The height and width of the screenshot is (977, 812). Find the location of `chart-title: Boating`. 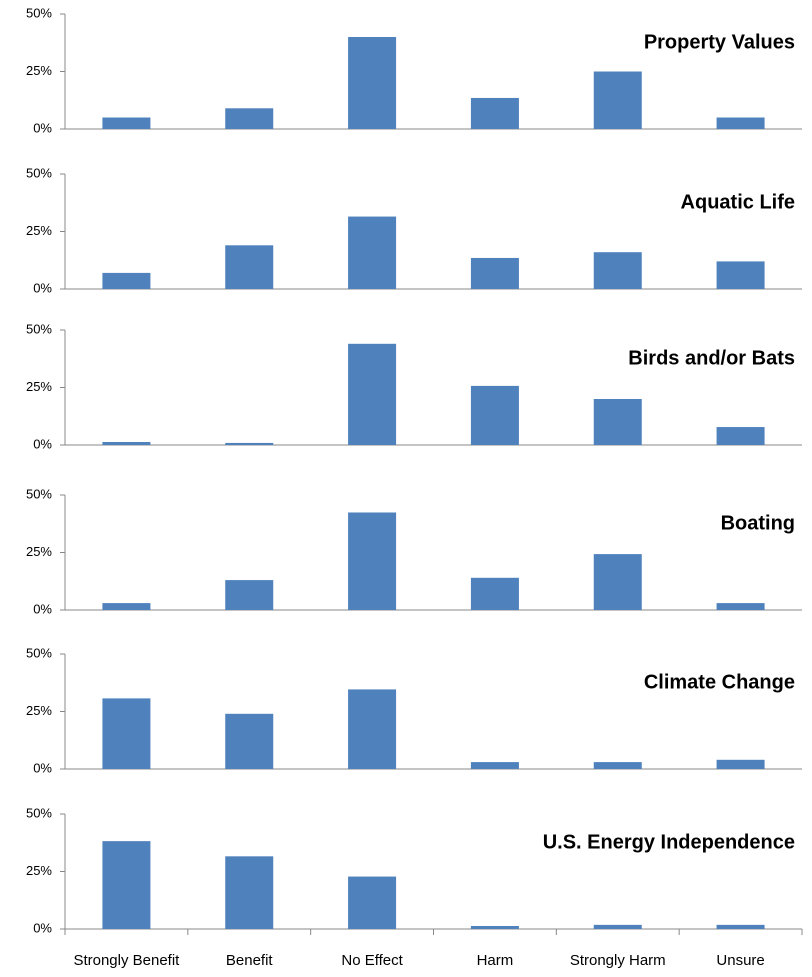

chart-title: Boating is located at coordinates (758, 523).